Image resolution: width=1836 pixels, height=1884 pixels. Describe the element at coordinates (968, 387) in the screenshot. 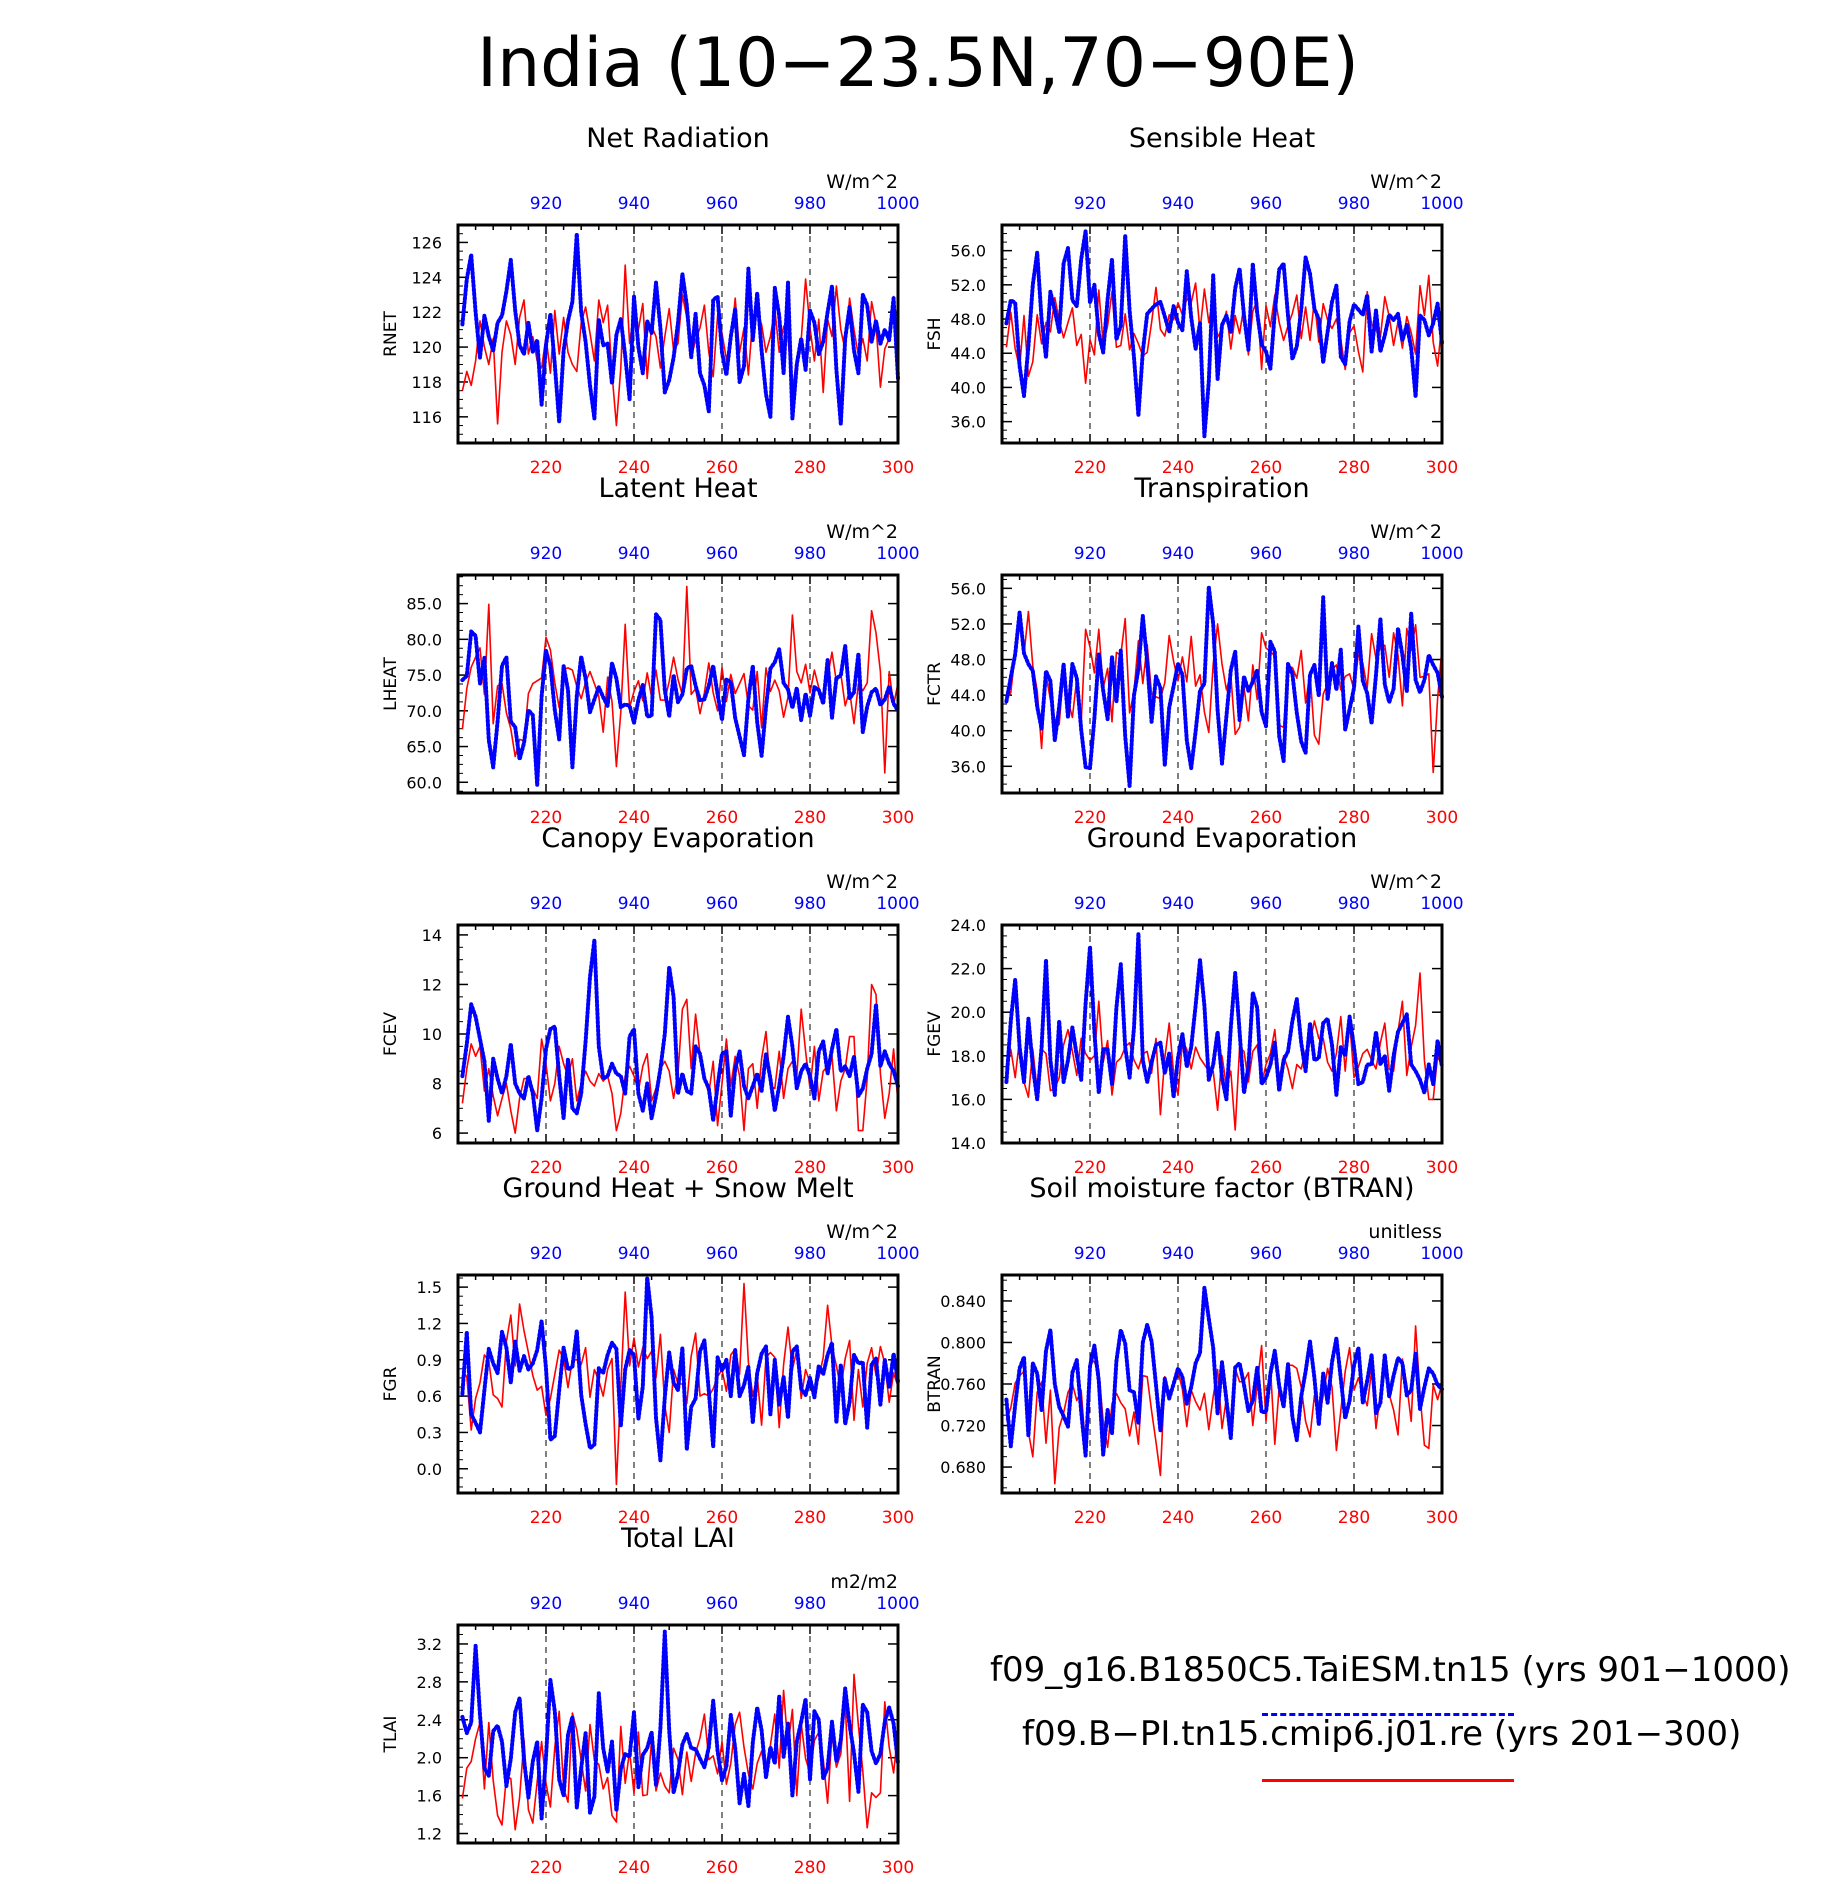

I see `y-tick-label: 40.0` at that location.